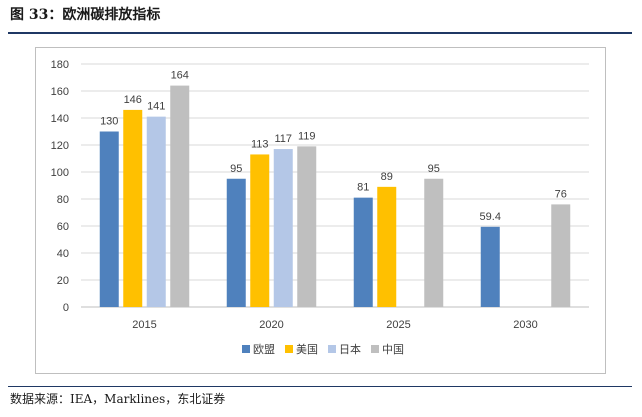 The width and height of the screenshot is (642, 417). I want to click on legend-label: 美国, so click(307, 349).